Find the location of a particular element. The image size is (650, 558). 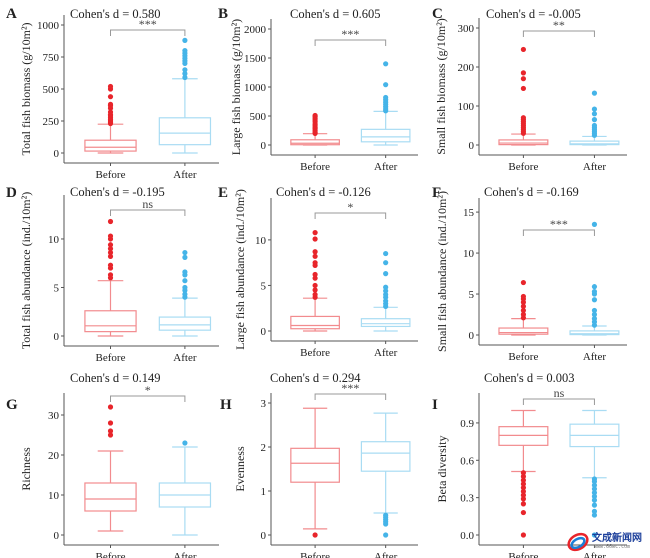

y-axis-label: Richness is located at coordinates (26, 469).